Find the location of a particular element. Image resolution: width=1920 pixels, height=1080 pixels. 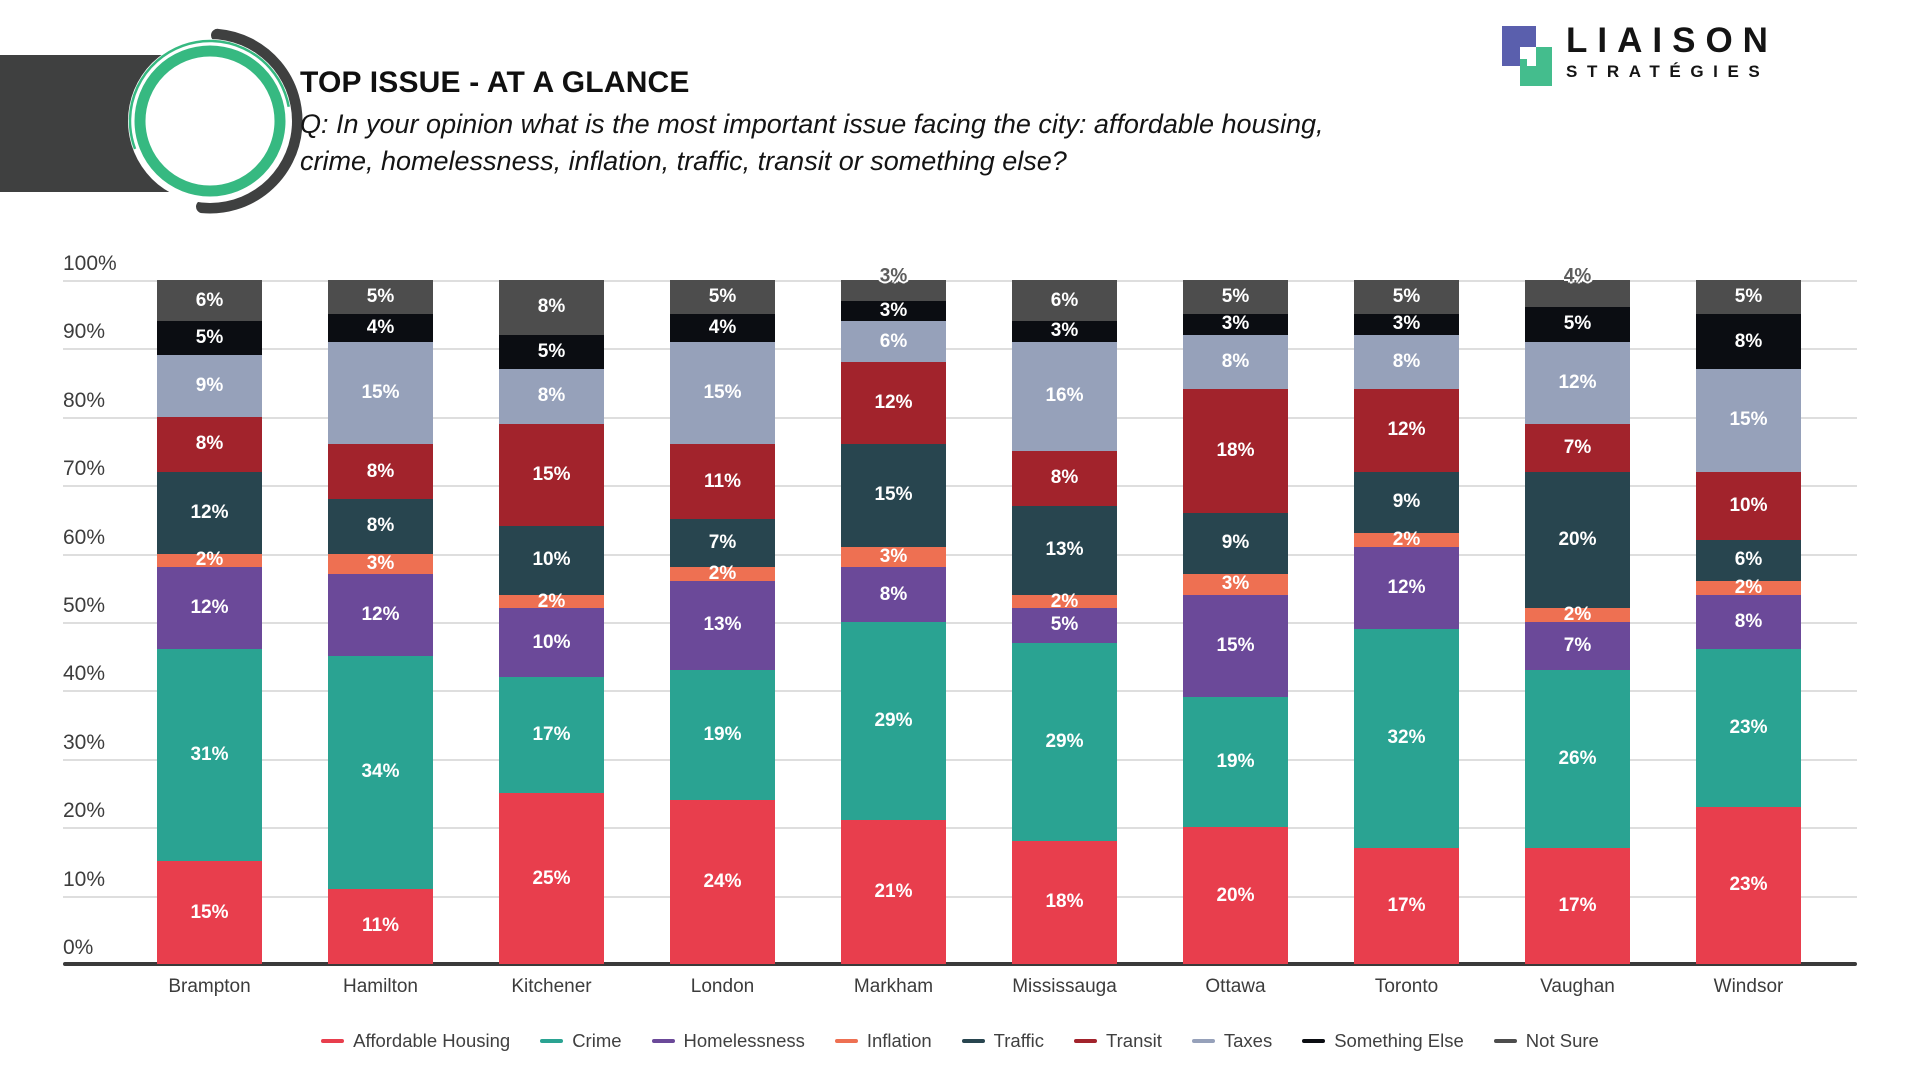

x-category-label: Mississauga is located at coordinates (1064, 986).